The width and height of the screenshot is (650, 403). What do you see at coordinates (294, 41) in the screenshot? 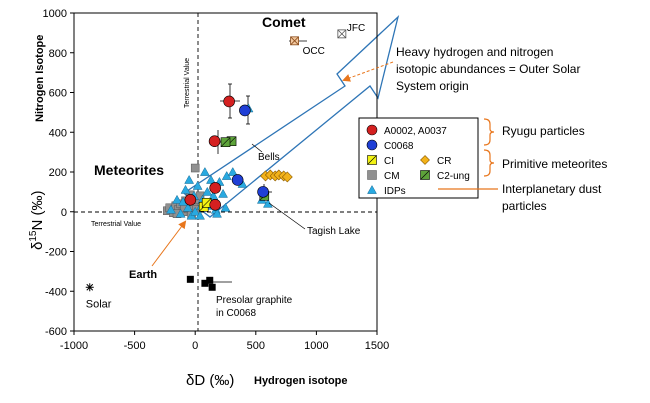
I see `occ-point` at bounding box center [294, 41].